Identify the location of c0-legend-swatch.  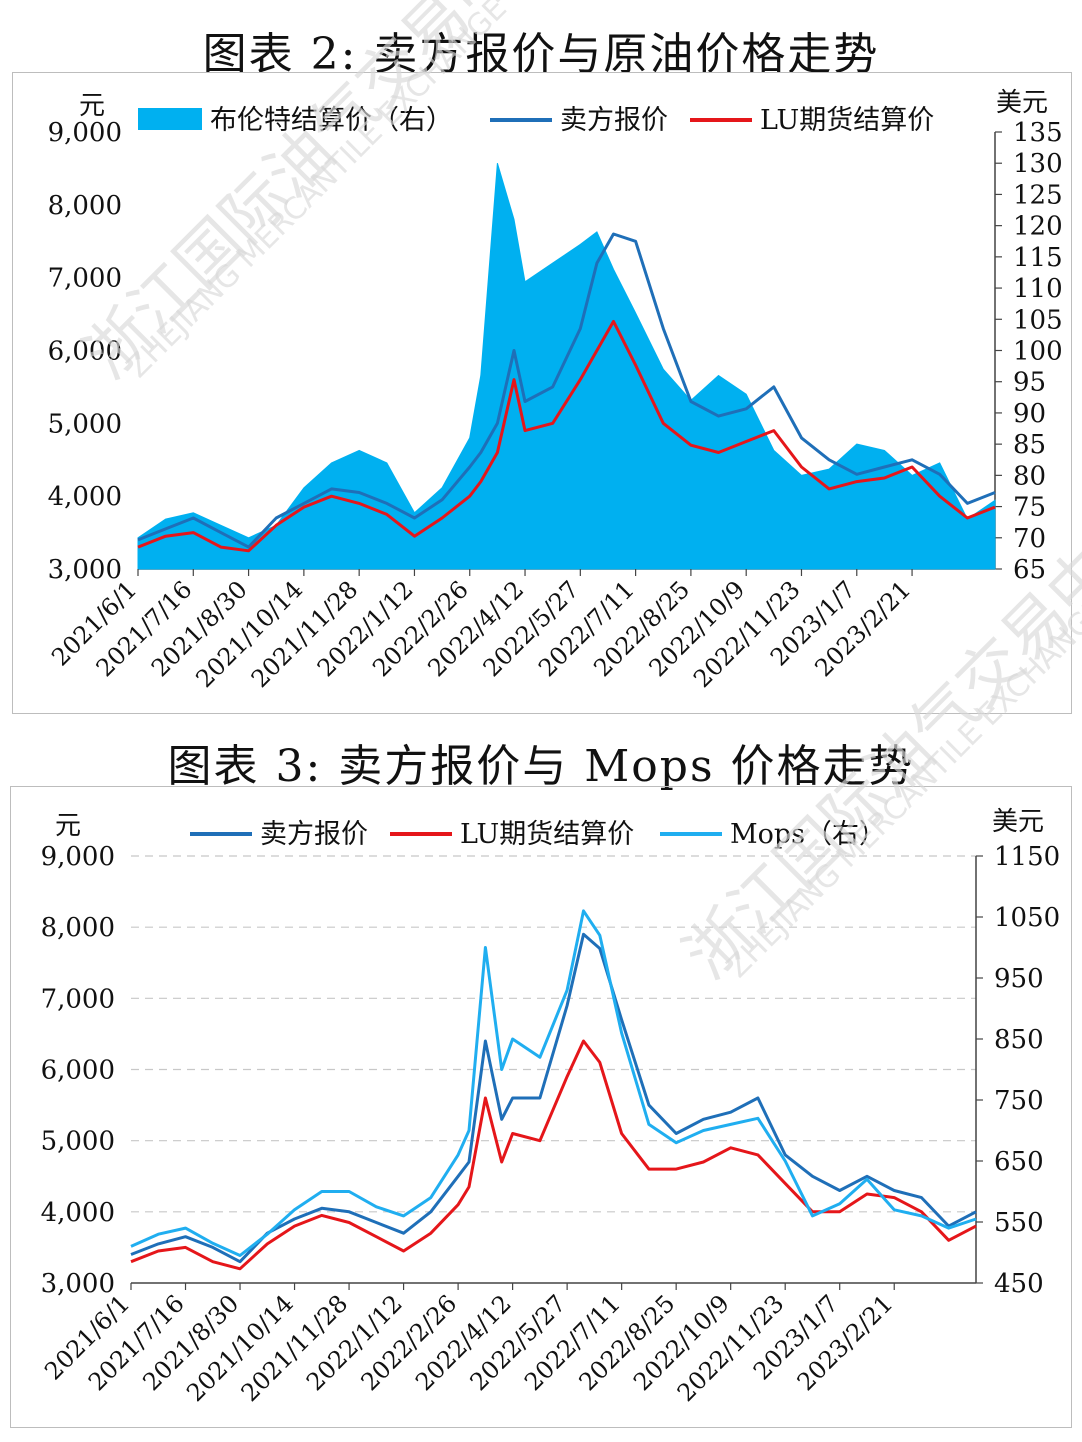
(170, 119).